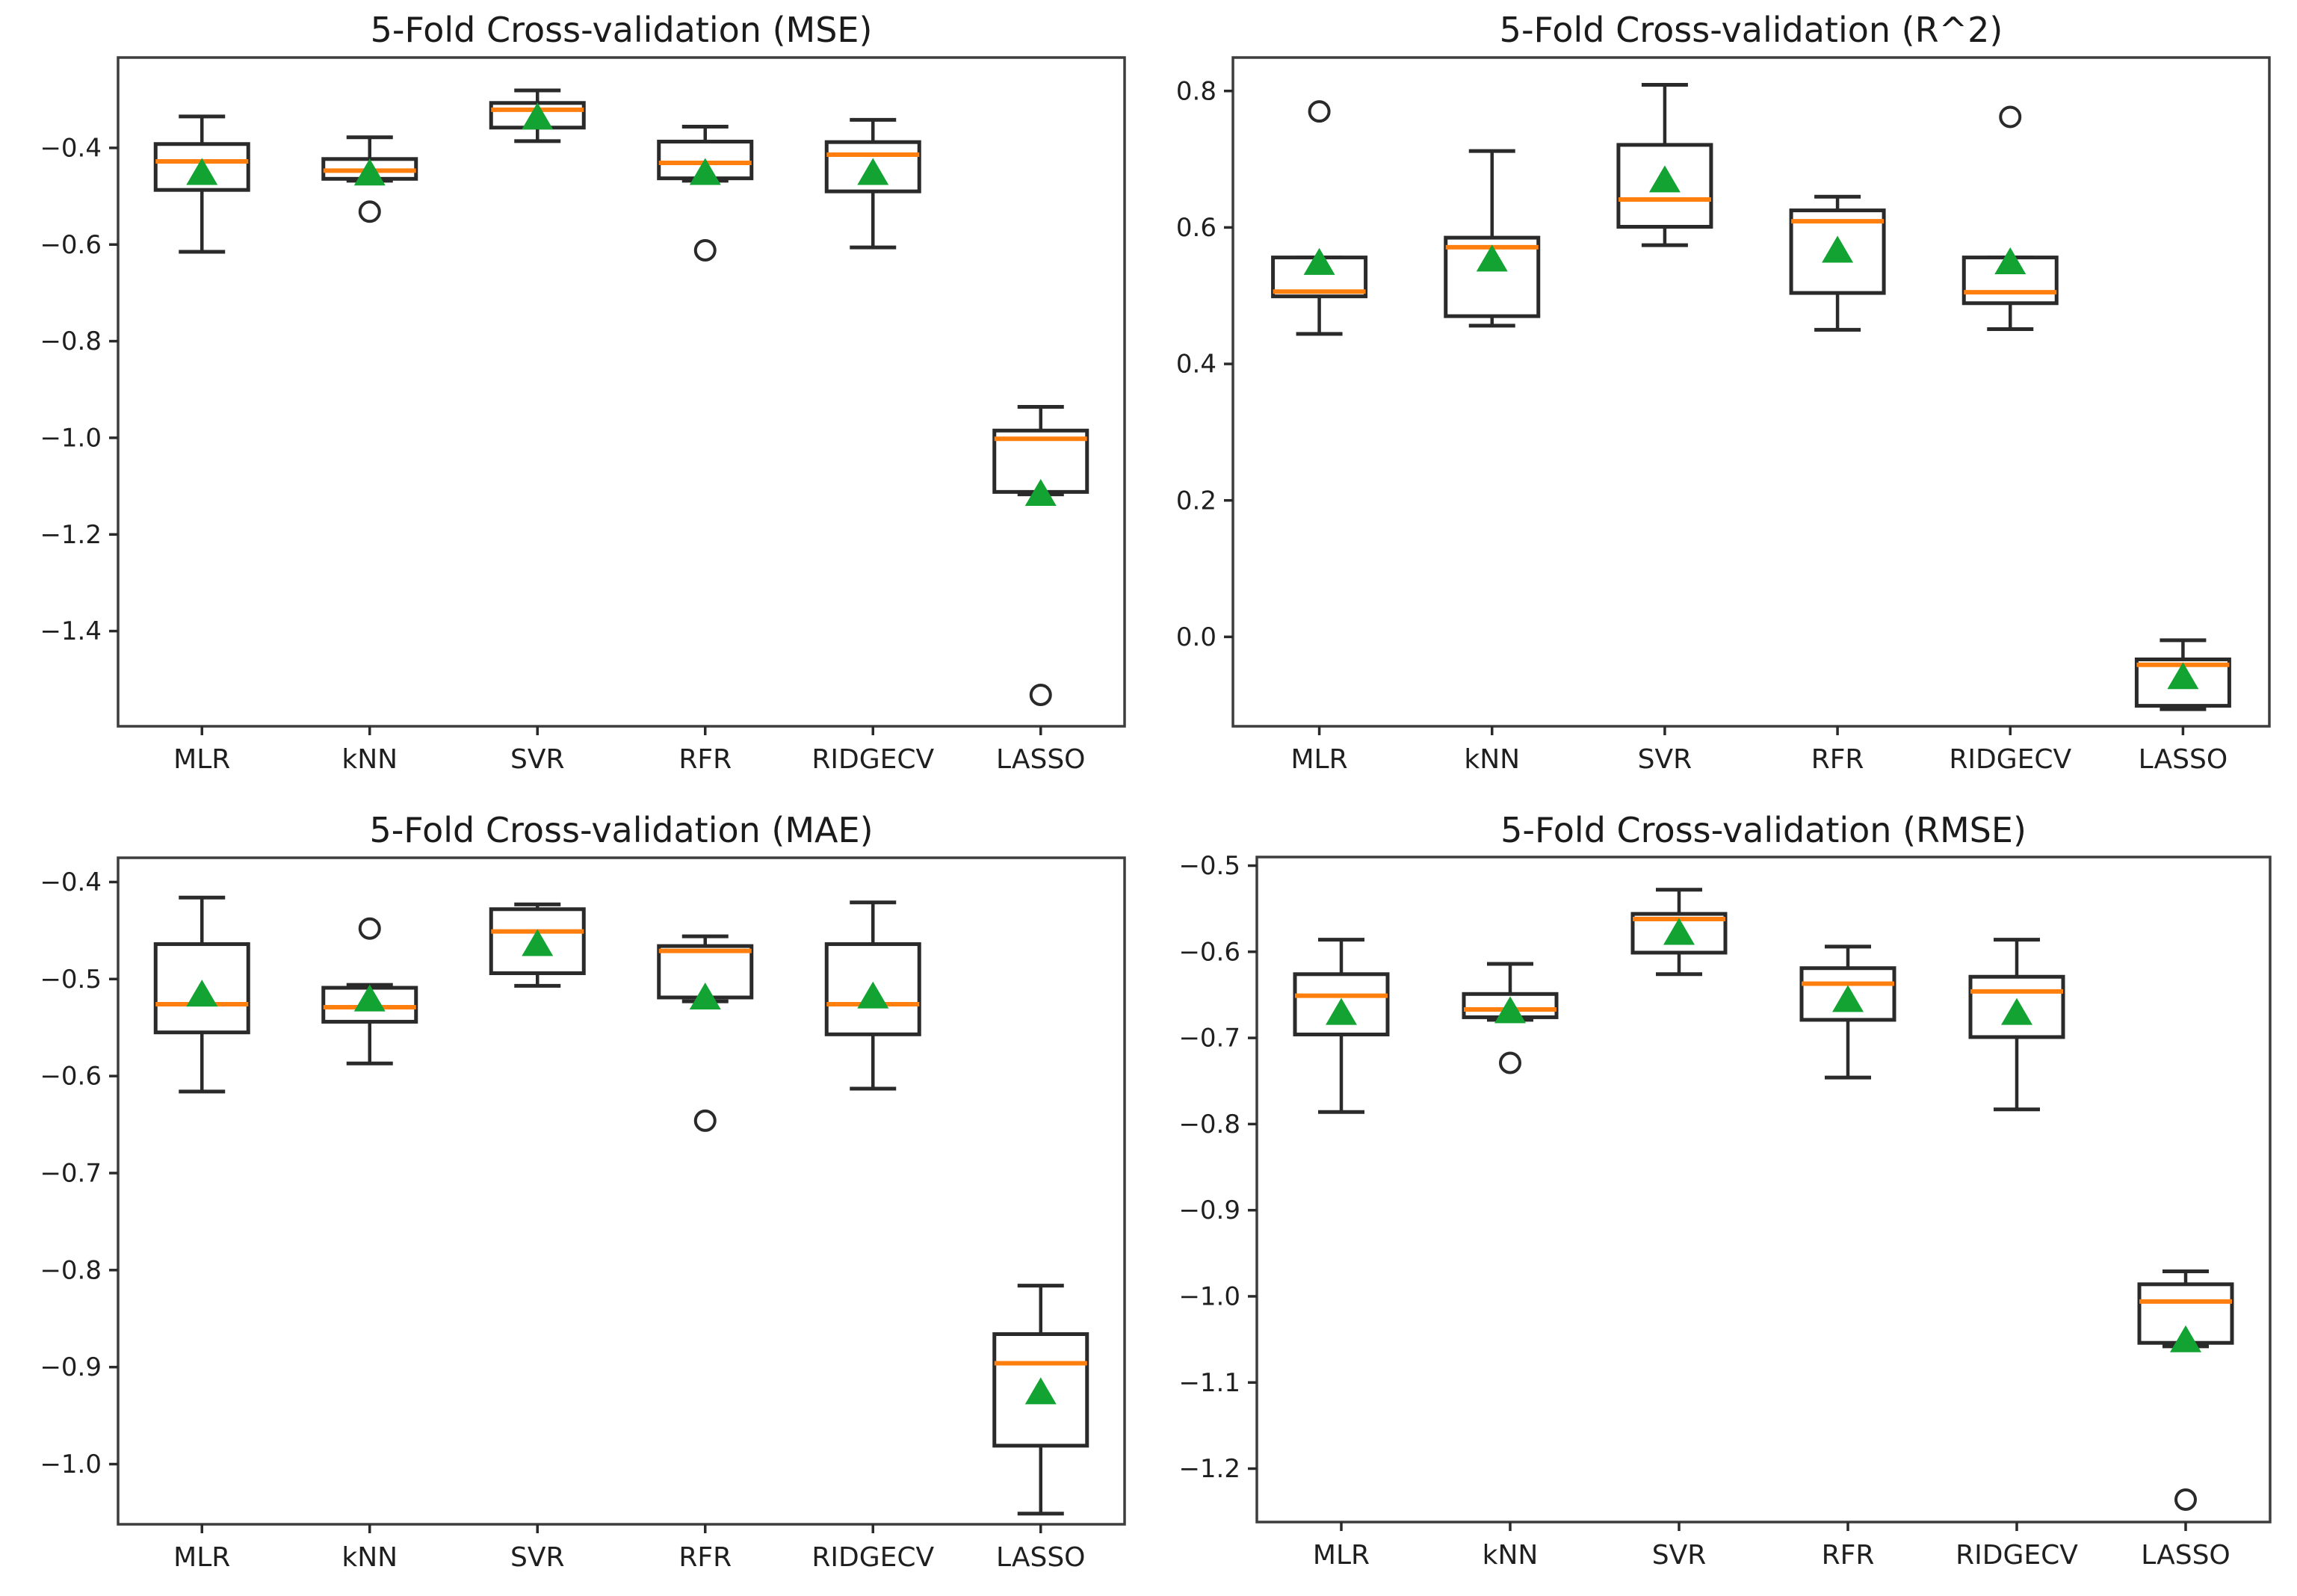 This screenshot has width=2297, height=1596. I want to click on chart-title-mae: 5-Fold Cross-validation (MAE), so click(621, 830).